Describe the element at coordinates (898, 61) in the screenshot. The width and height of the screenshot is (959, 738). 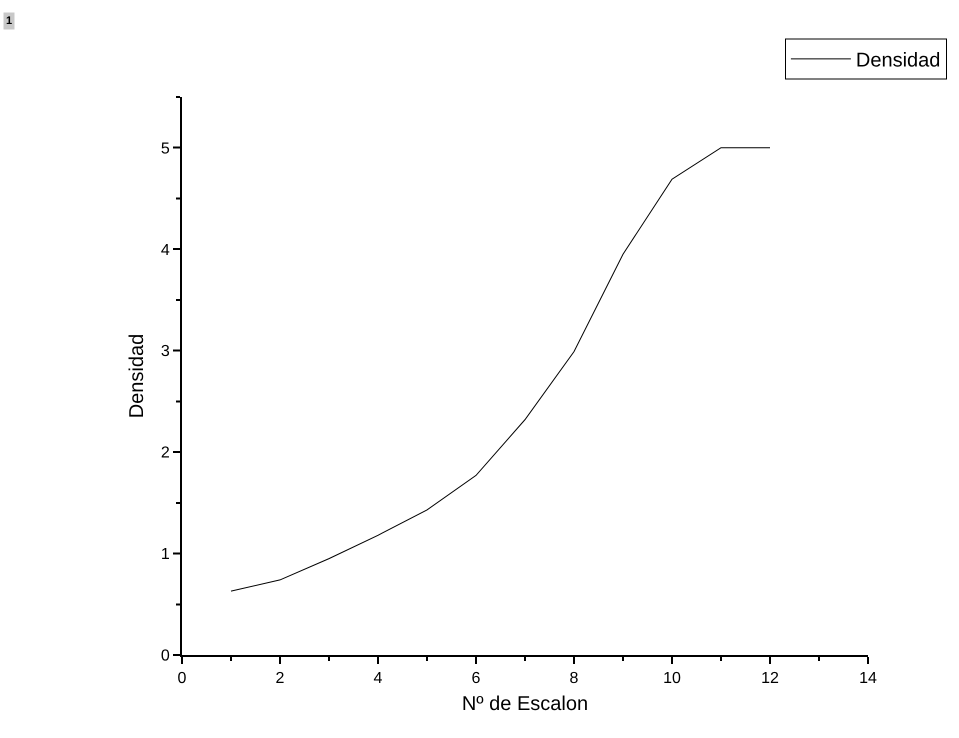
I see `legend-label: Densidad` at that location.